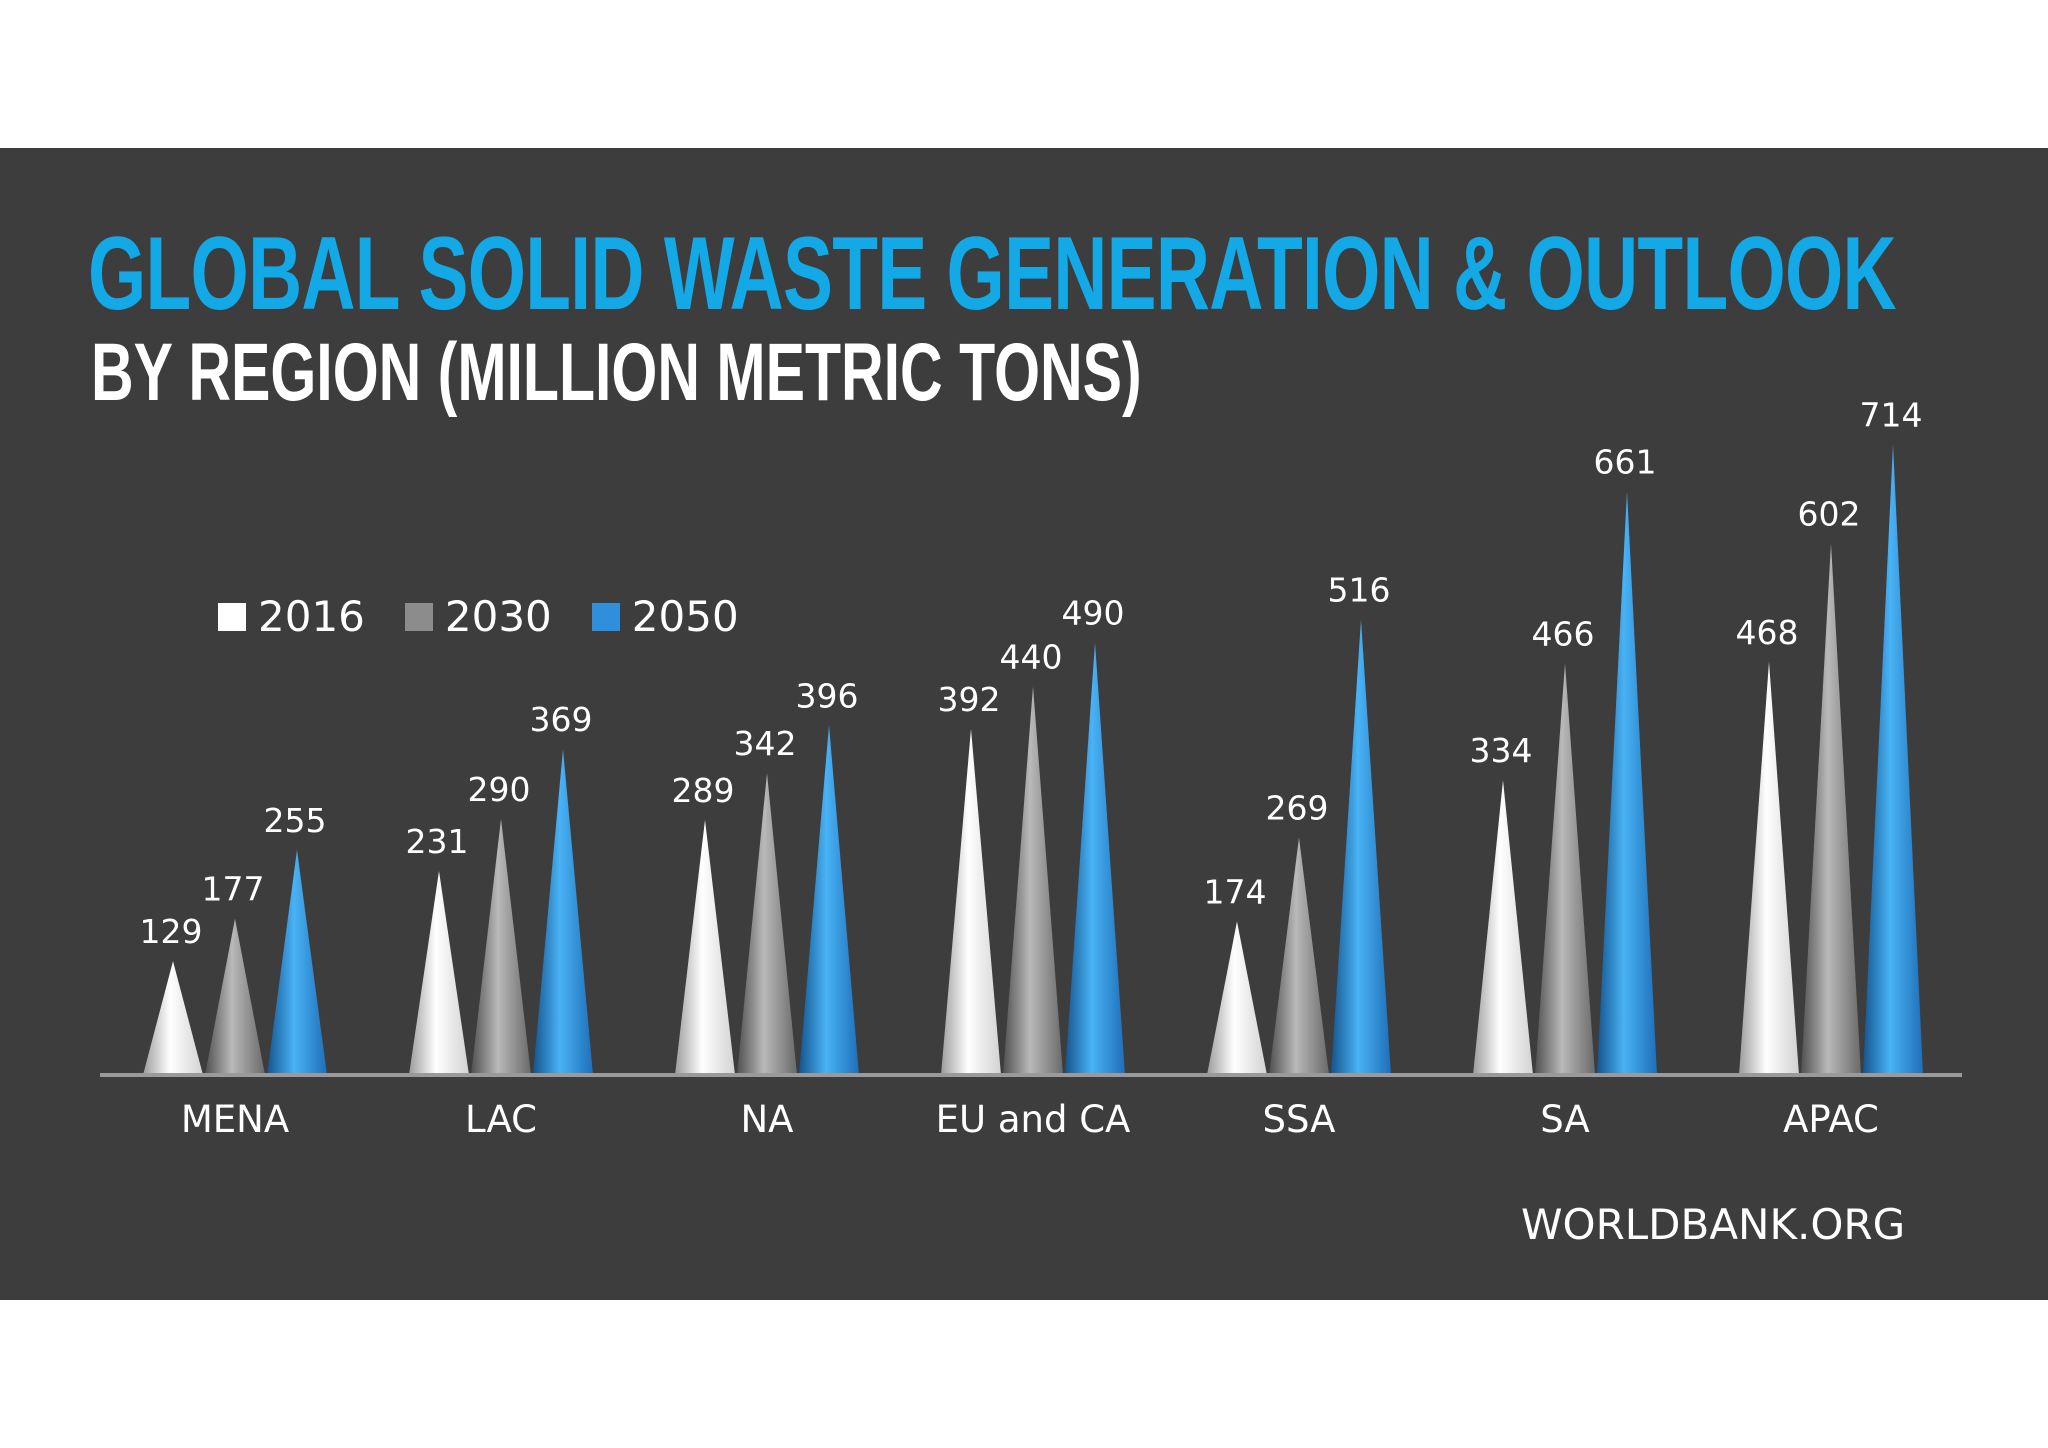  I want to click on legend-swatch-2030, so click(418, 616).